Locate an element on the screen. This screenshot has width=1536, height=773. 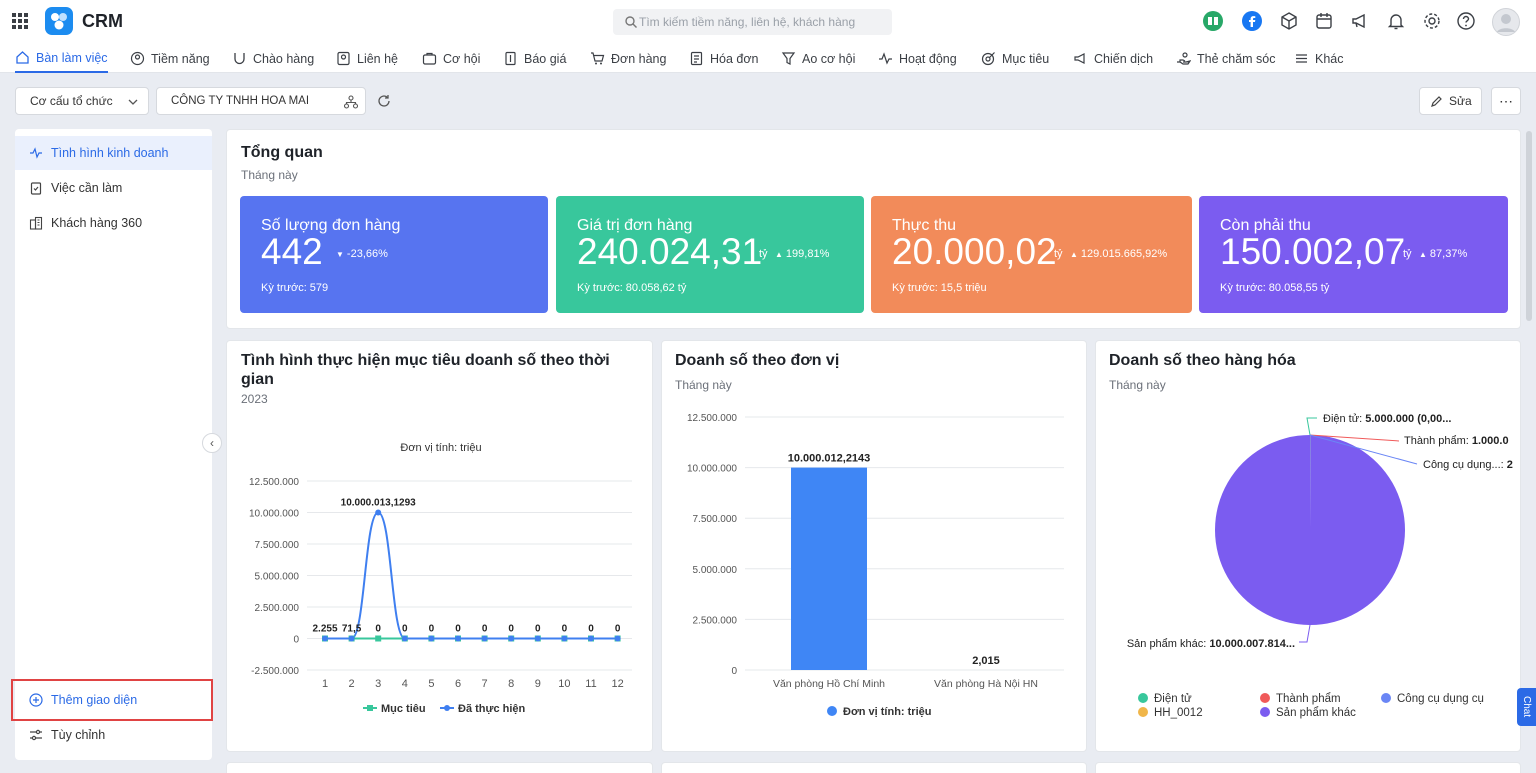
app-grid-icon is located at coordinates (20, 21).